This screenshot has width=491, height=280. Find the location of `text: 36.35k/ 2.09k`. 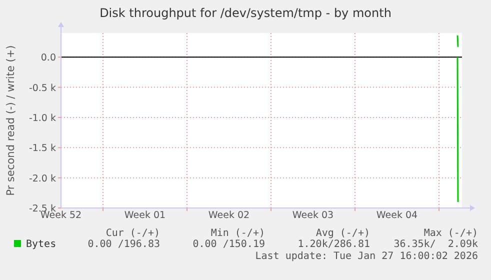

text: 36.35k/ 2.09k is located at coordinates (436, 244).